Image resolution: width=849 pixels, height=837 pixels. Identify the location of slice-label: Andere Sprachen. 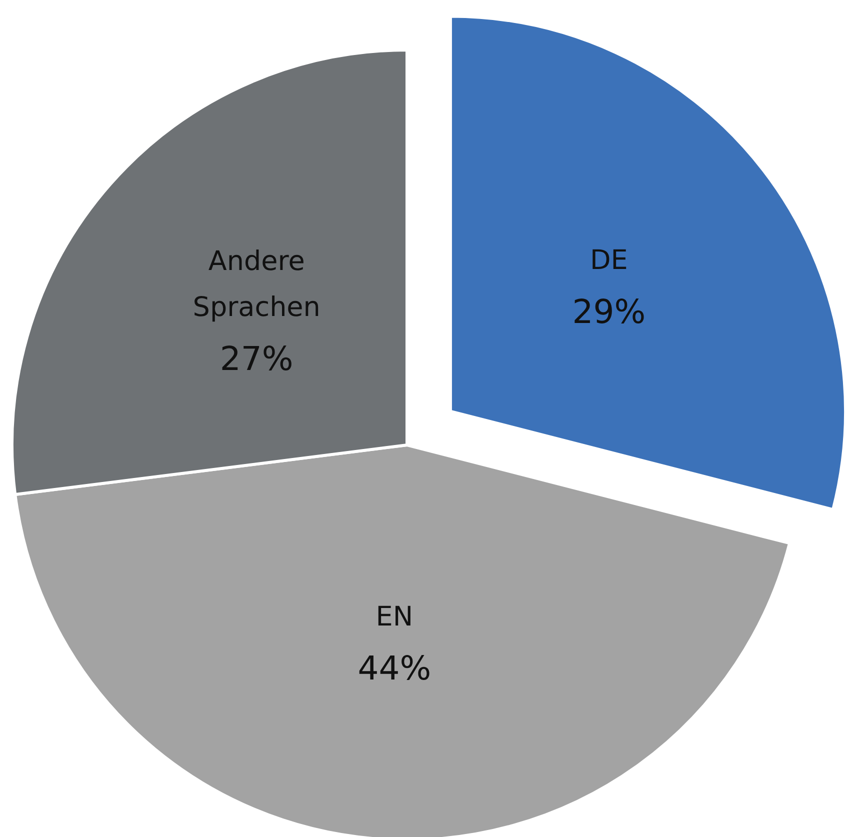
(256, 284).